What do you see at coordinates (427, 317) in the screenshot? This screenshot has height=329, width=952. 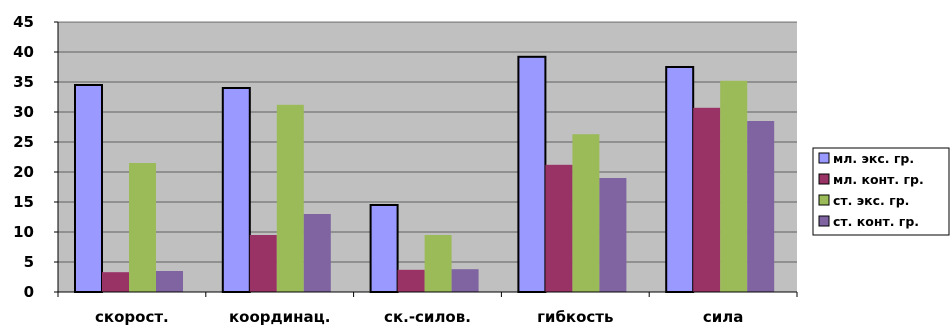 I see `x-tick-label: ск.-силов.` at bounding box center [427, 317].